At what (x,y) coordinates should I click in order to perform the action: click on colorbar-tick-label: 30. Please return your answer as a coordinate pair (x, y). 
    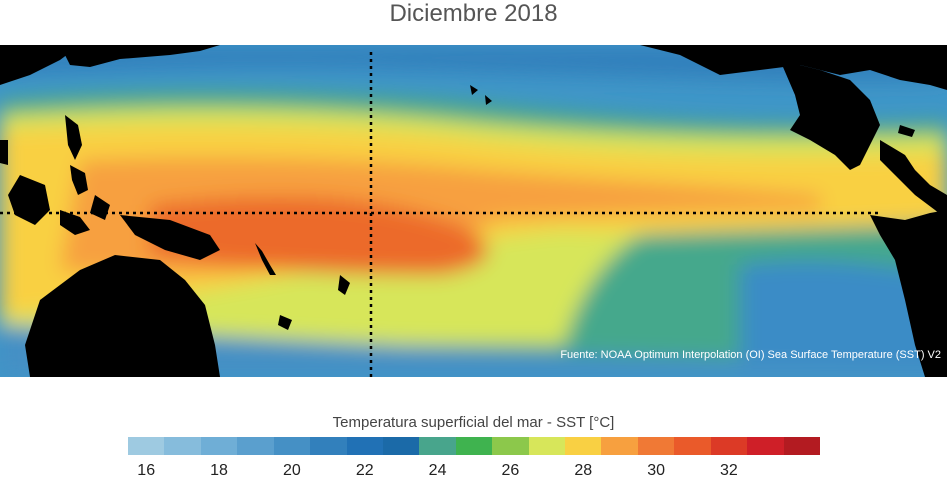
    Looking at the image, I should click on (656, 470).